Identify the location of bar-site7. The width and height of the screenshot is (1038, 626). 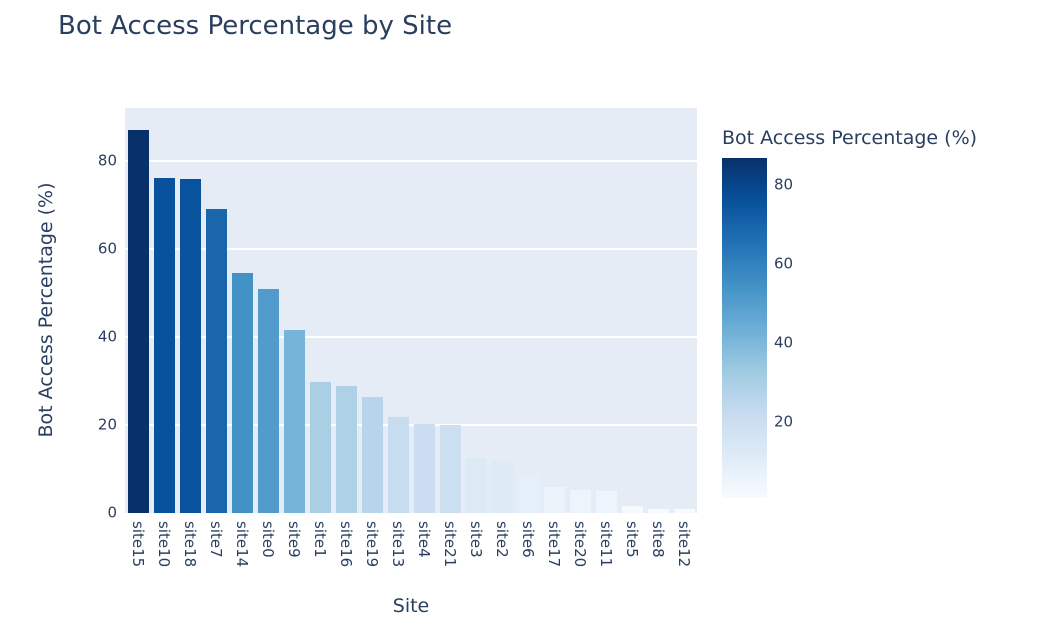
(216, 361).